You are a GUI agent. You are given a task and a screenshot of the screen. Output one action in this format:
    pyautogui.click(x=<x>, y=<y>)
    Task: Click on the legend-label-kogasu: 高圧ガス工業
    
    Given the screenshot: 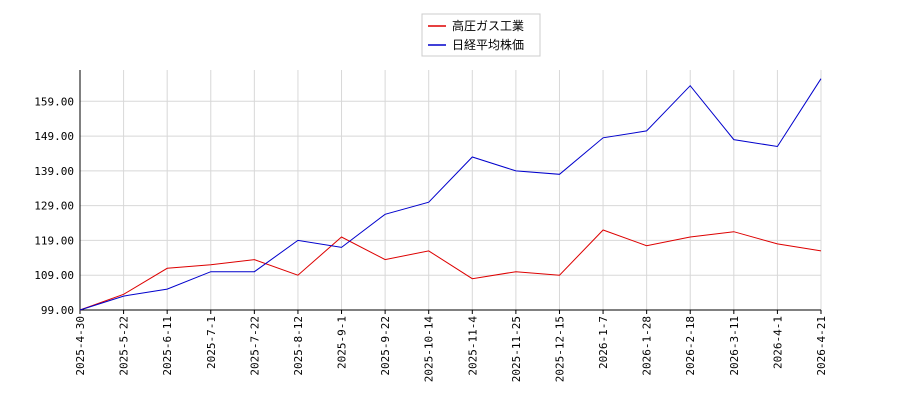 What is the action you would take?
    pyautogui.click(x=488, y=25)
    